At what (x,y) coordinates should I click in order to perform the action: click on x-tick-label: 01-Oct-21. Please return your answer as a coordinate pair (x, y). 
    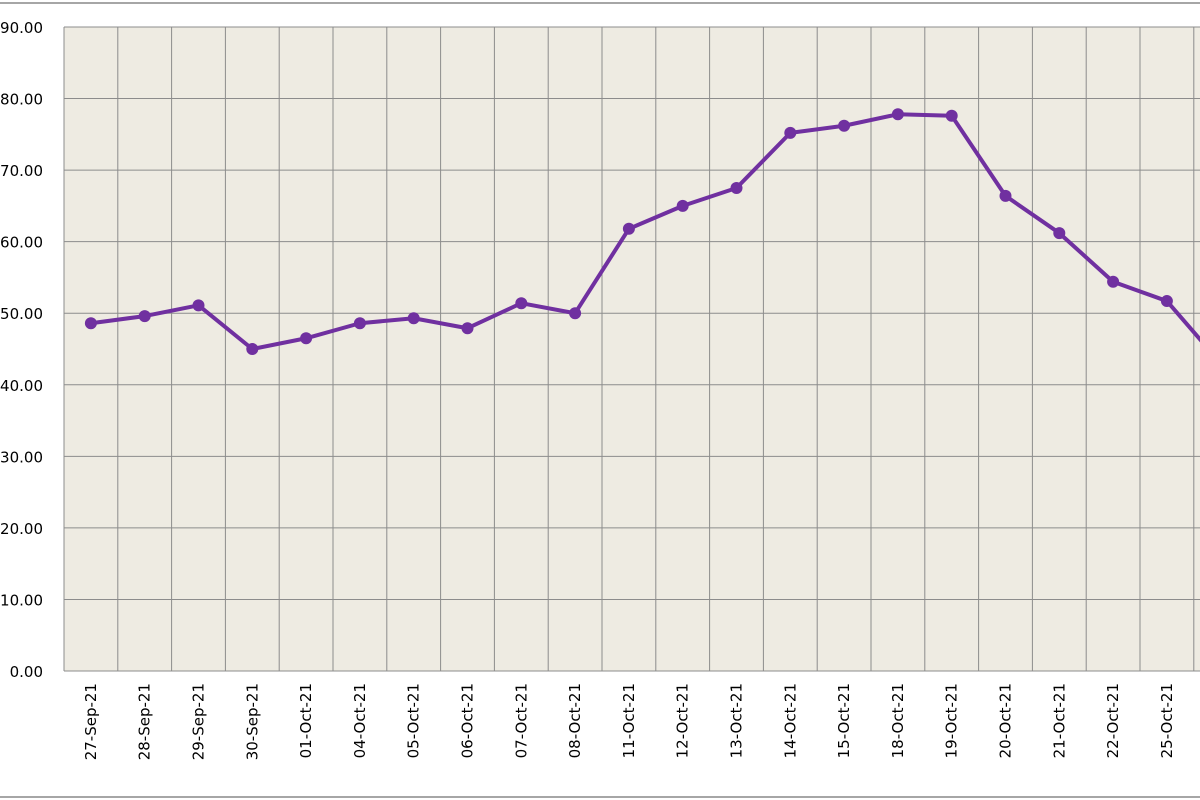
    Looking at the image, I should click on (306, 720).